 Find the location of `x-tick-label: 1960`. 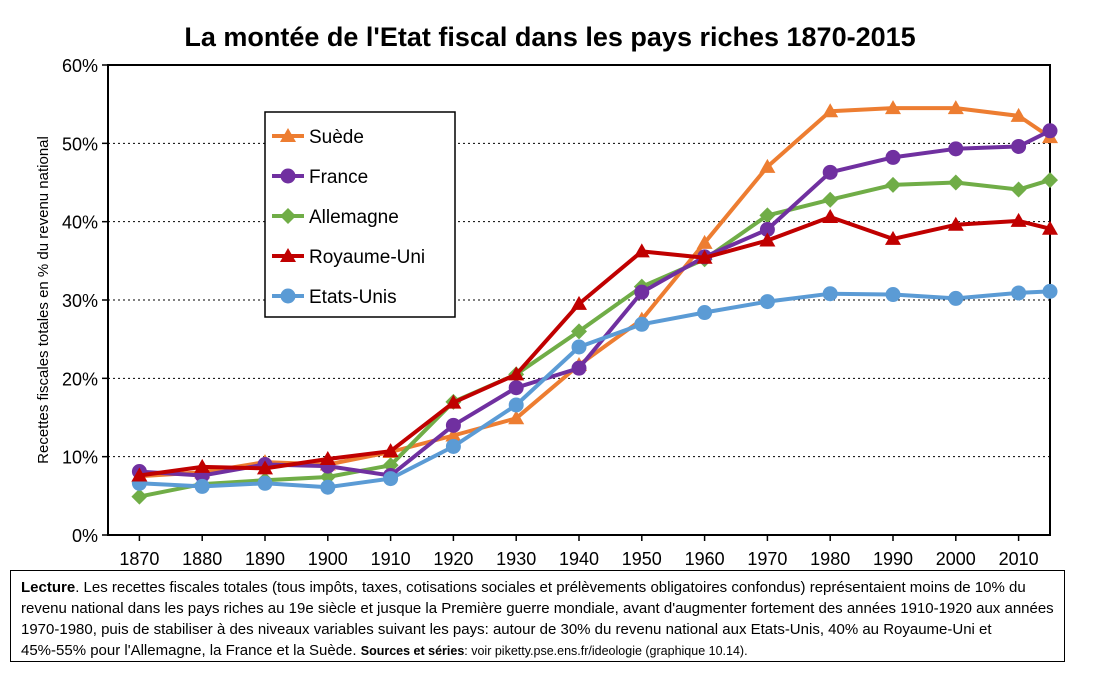

x-tick-label: 1960 is located at coordinates (705, 559).